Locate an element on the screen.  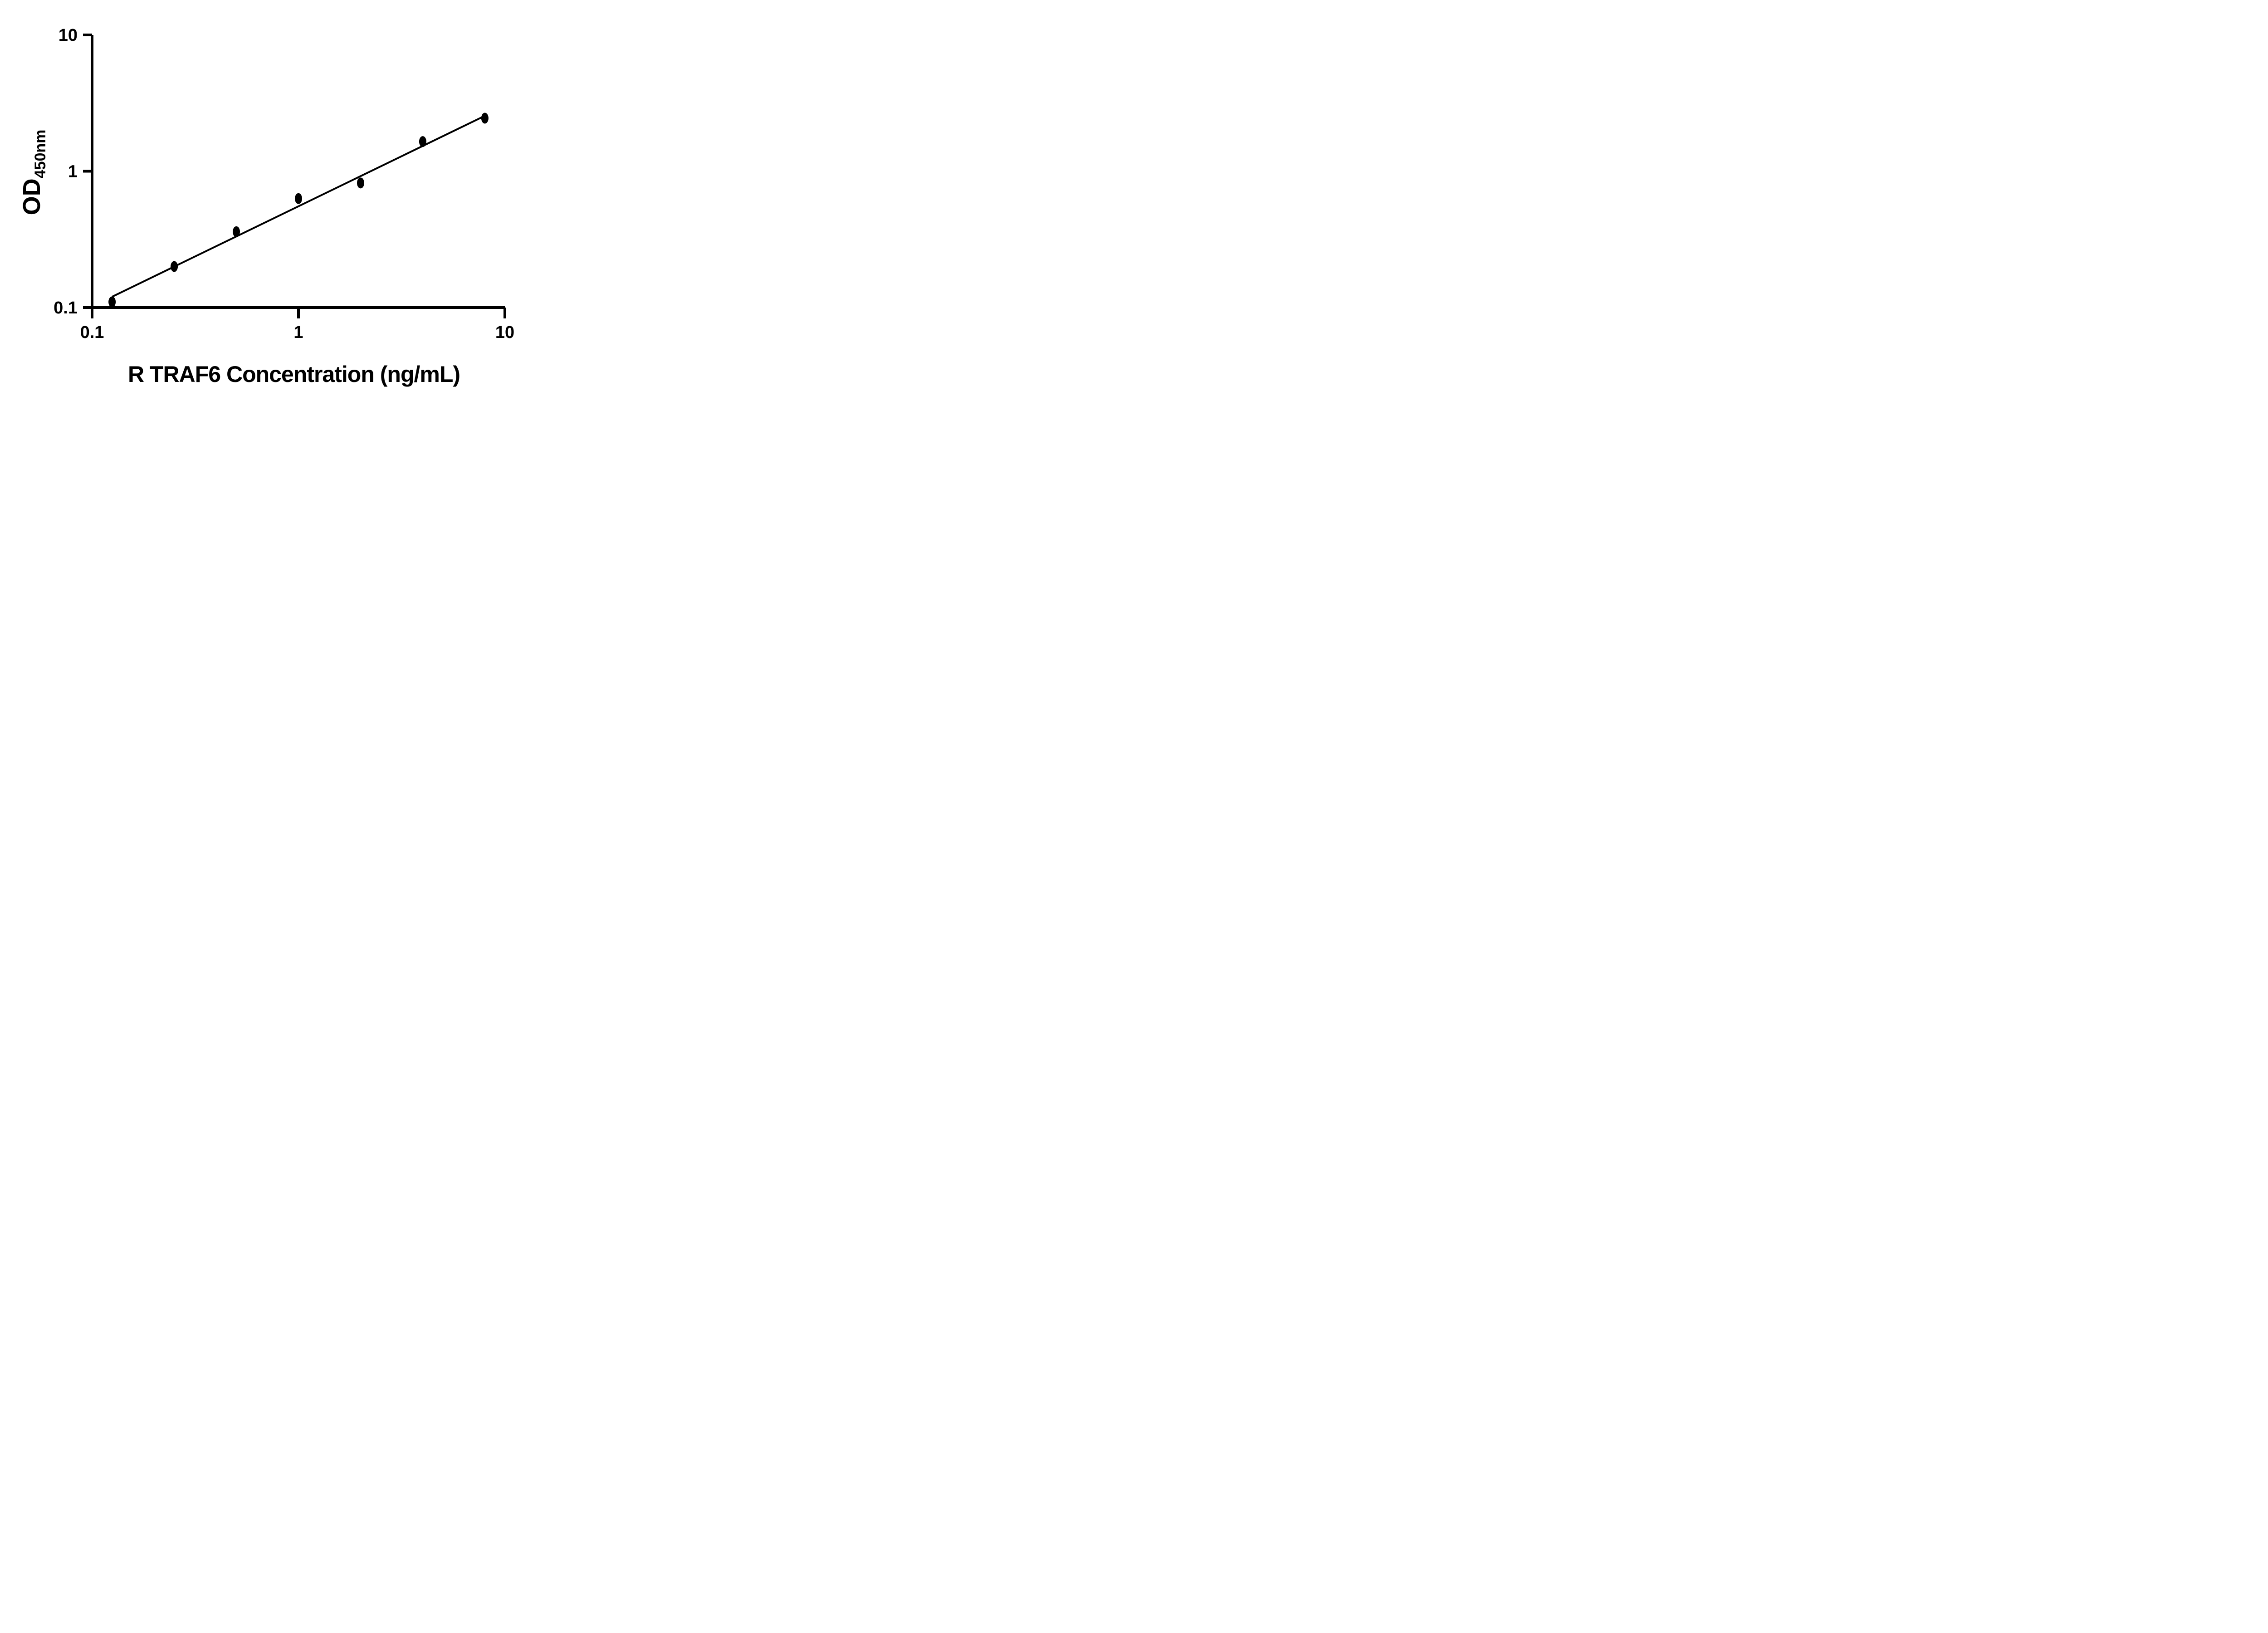
x-tick-label: 1 is located at coordinates (298, 332).